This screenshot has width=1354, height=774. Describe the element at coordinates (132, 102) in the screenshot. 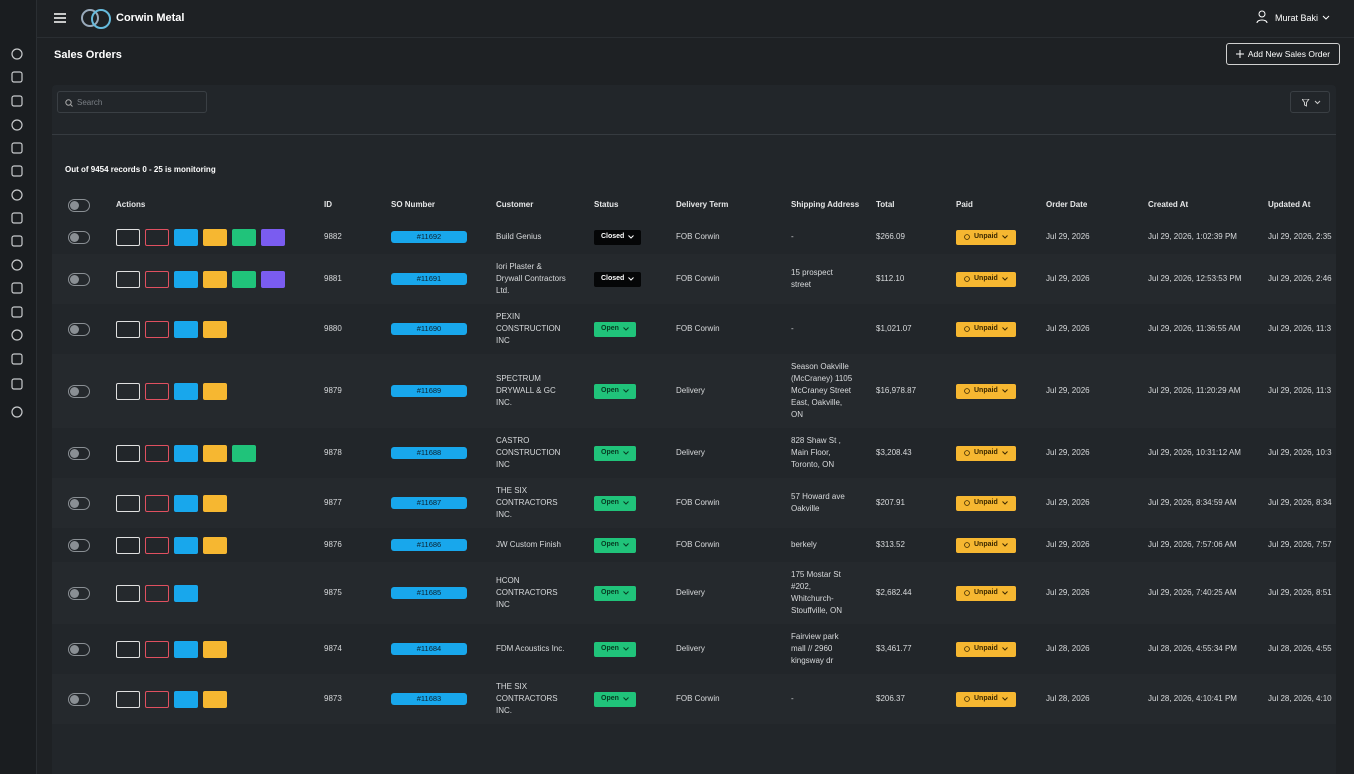

I see `search-box: Search` at that location.